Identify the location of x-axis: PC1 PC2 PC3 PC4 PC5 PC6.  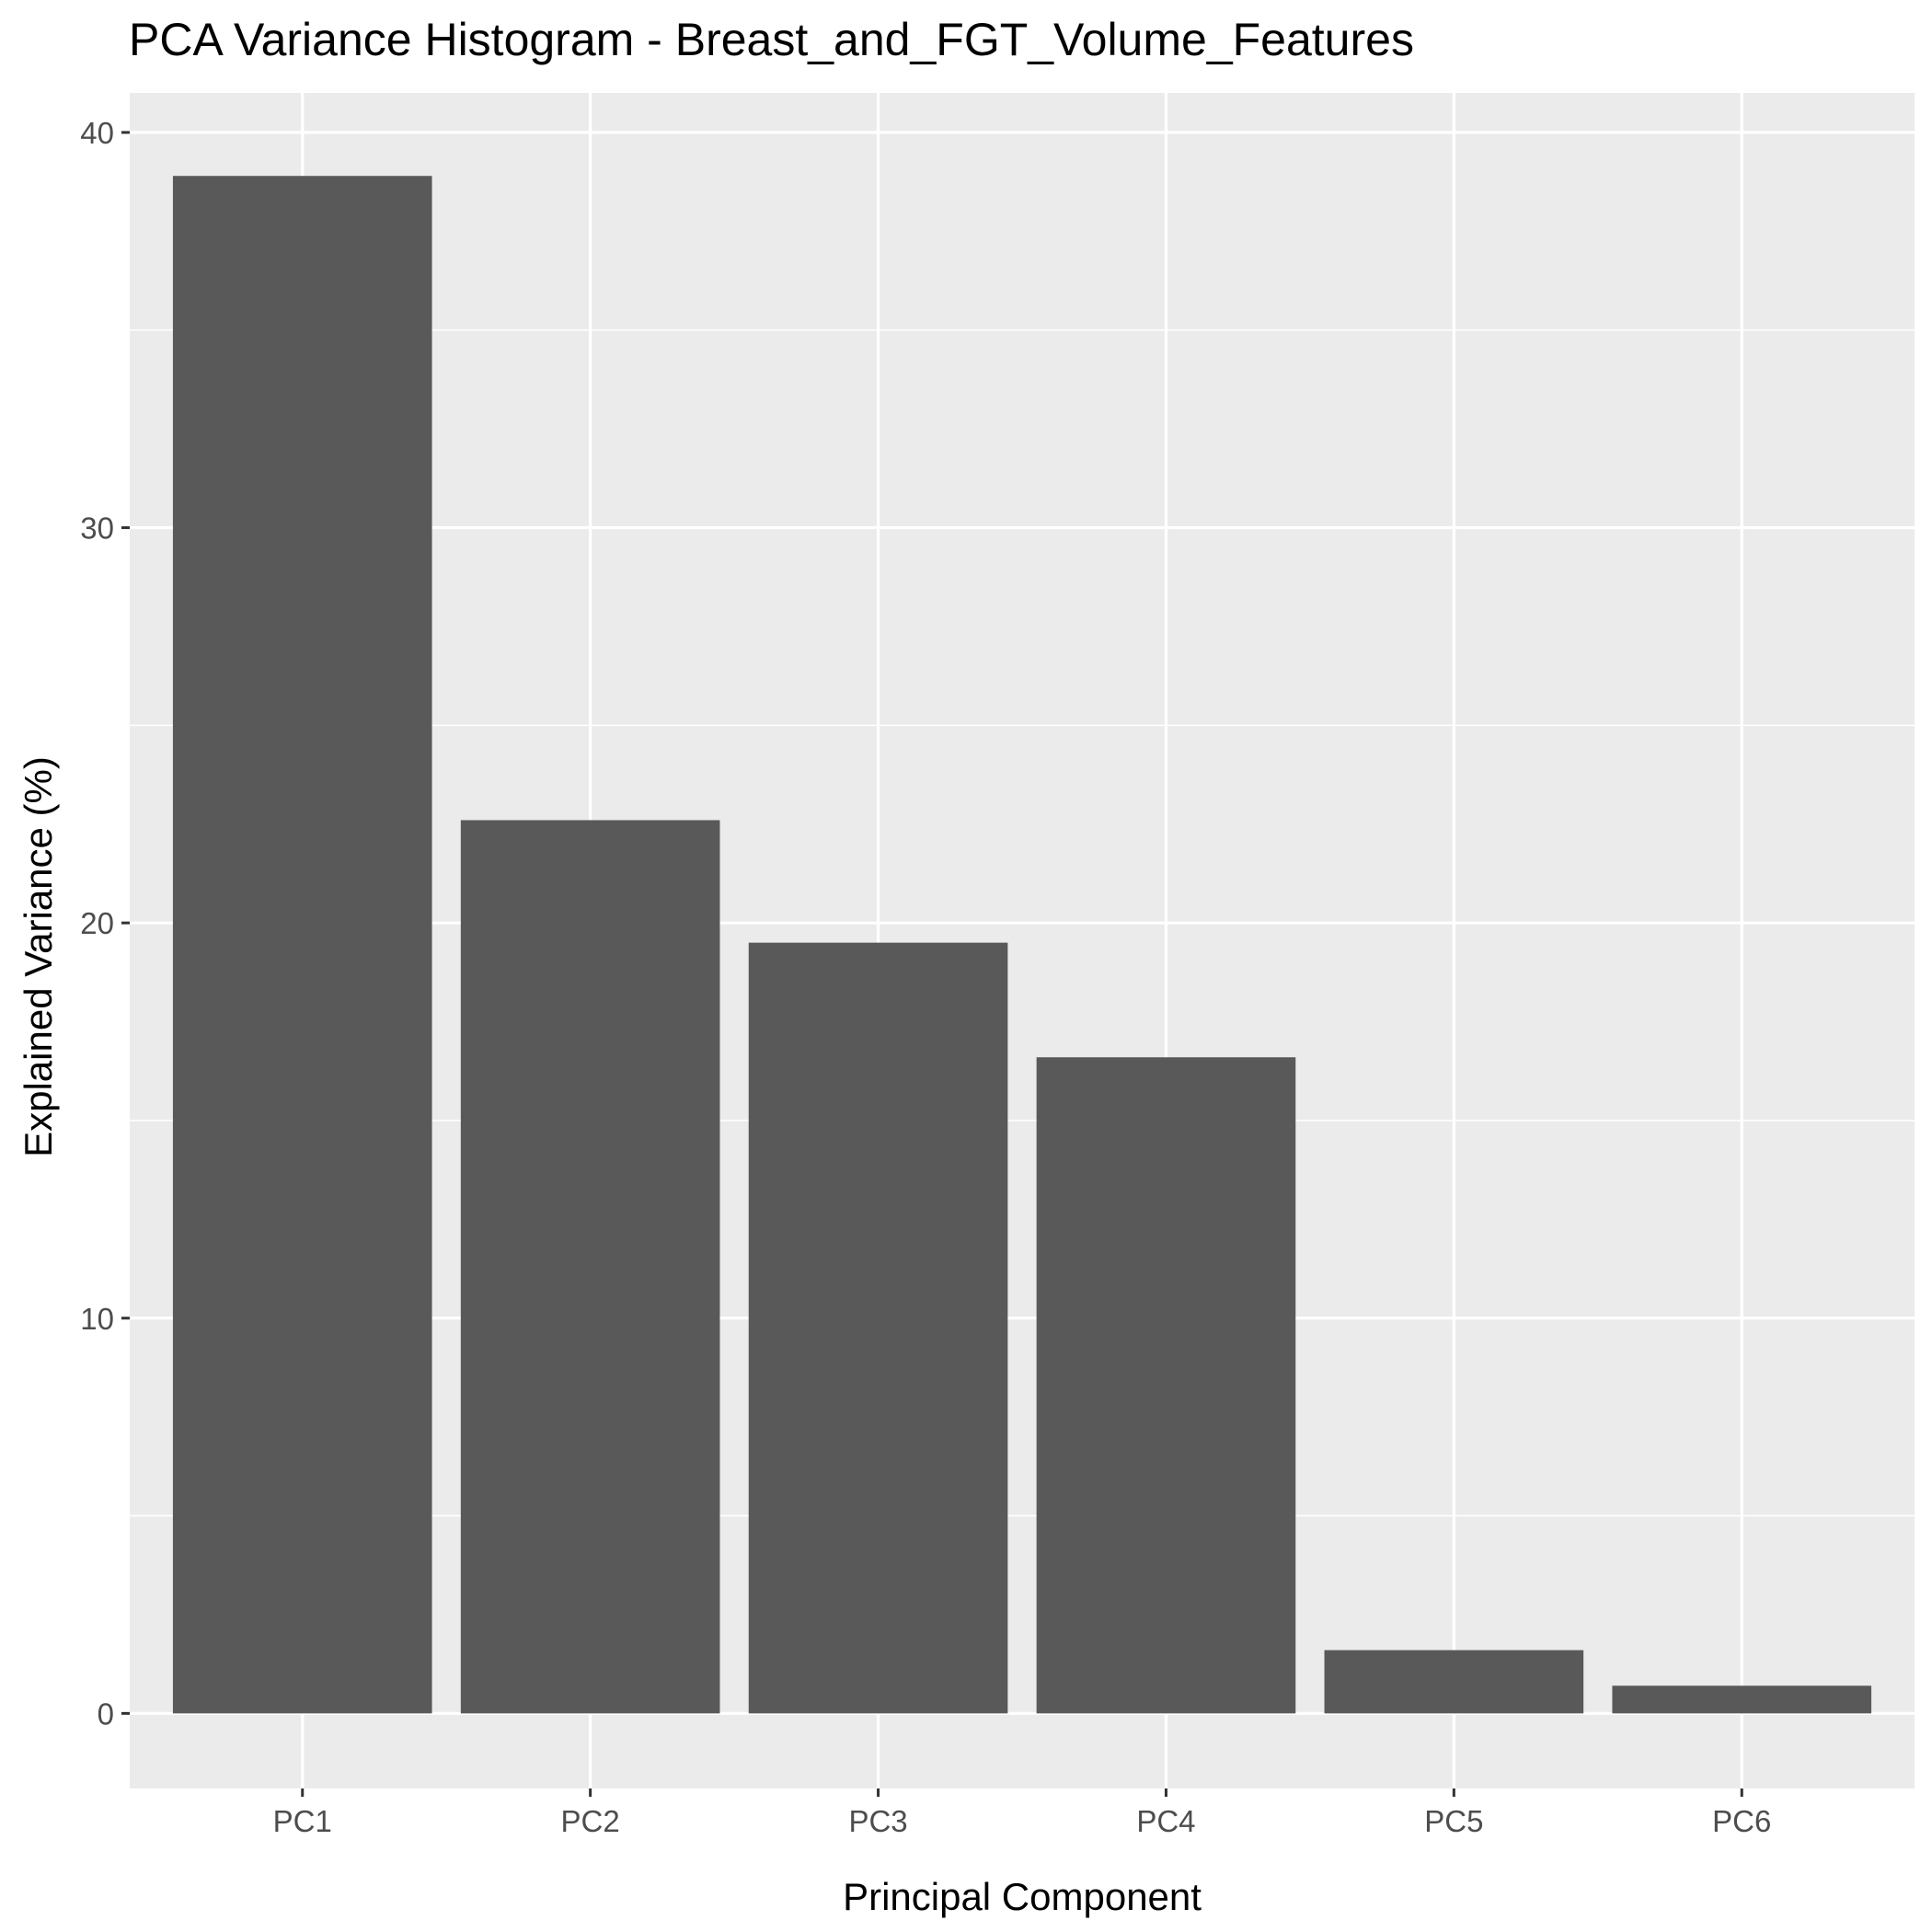
(1022, 1813).